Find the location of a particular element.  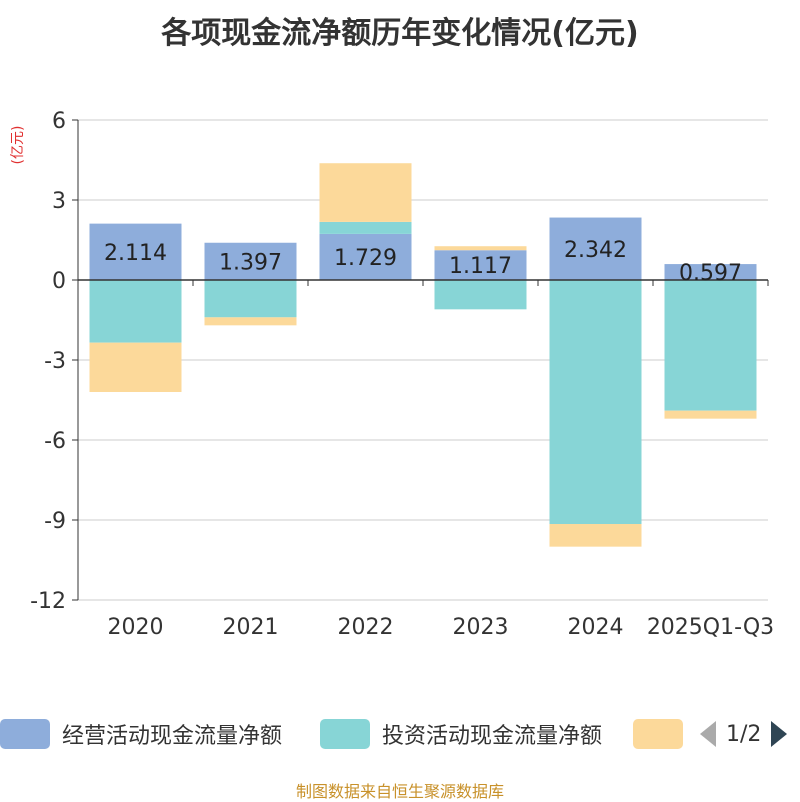

legend-label: 经营活动现金流量净额 is located at coordinates (172, 736).